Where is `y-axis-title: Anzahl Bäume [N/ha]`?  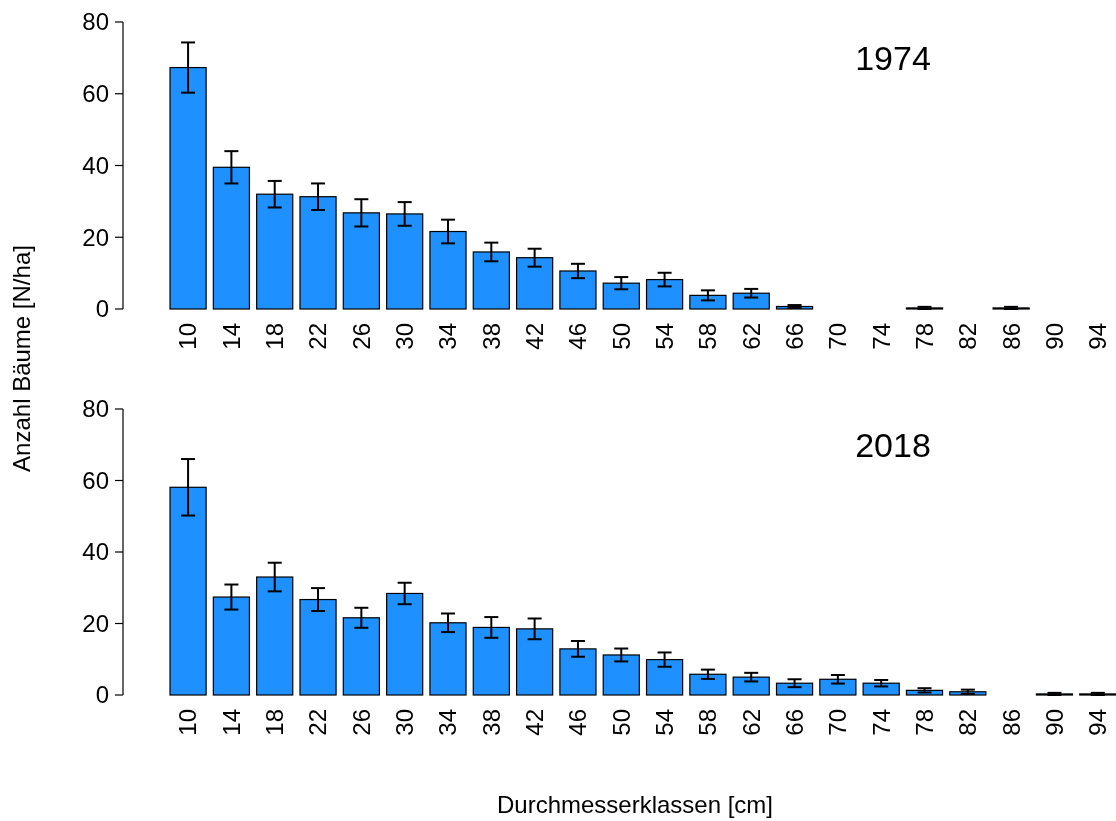
y-axis-title: Anzahl Bäume [N/ha] is located at coordinates (21, 358).